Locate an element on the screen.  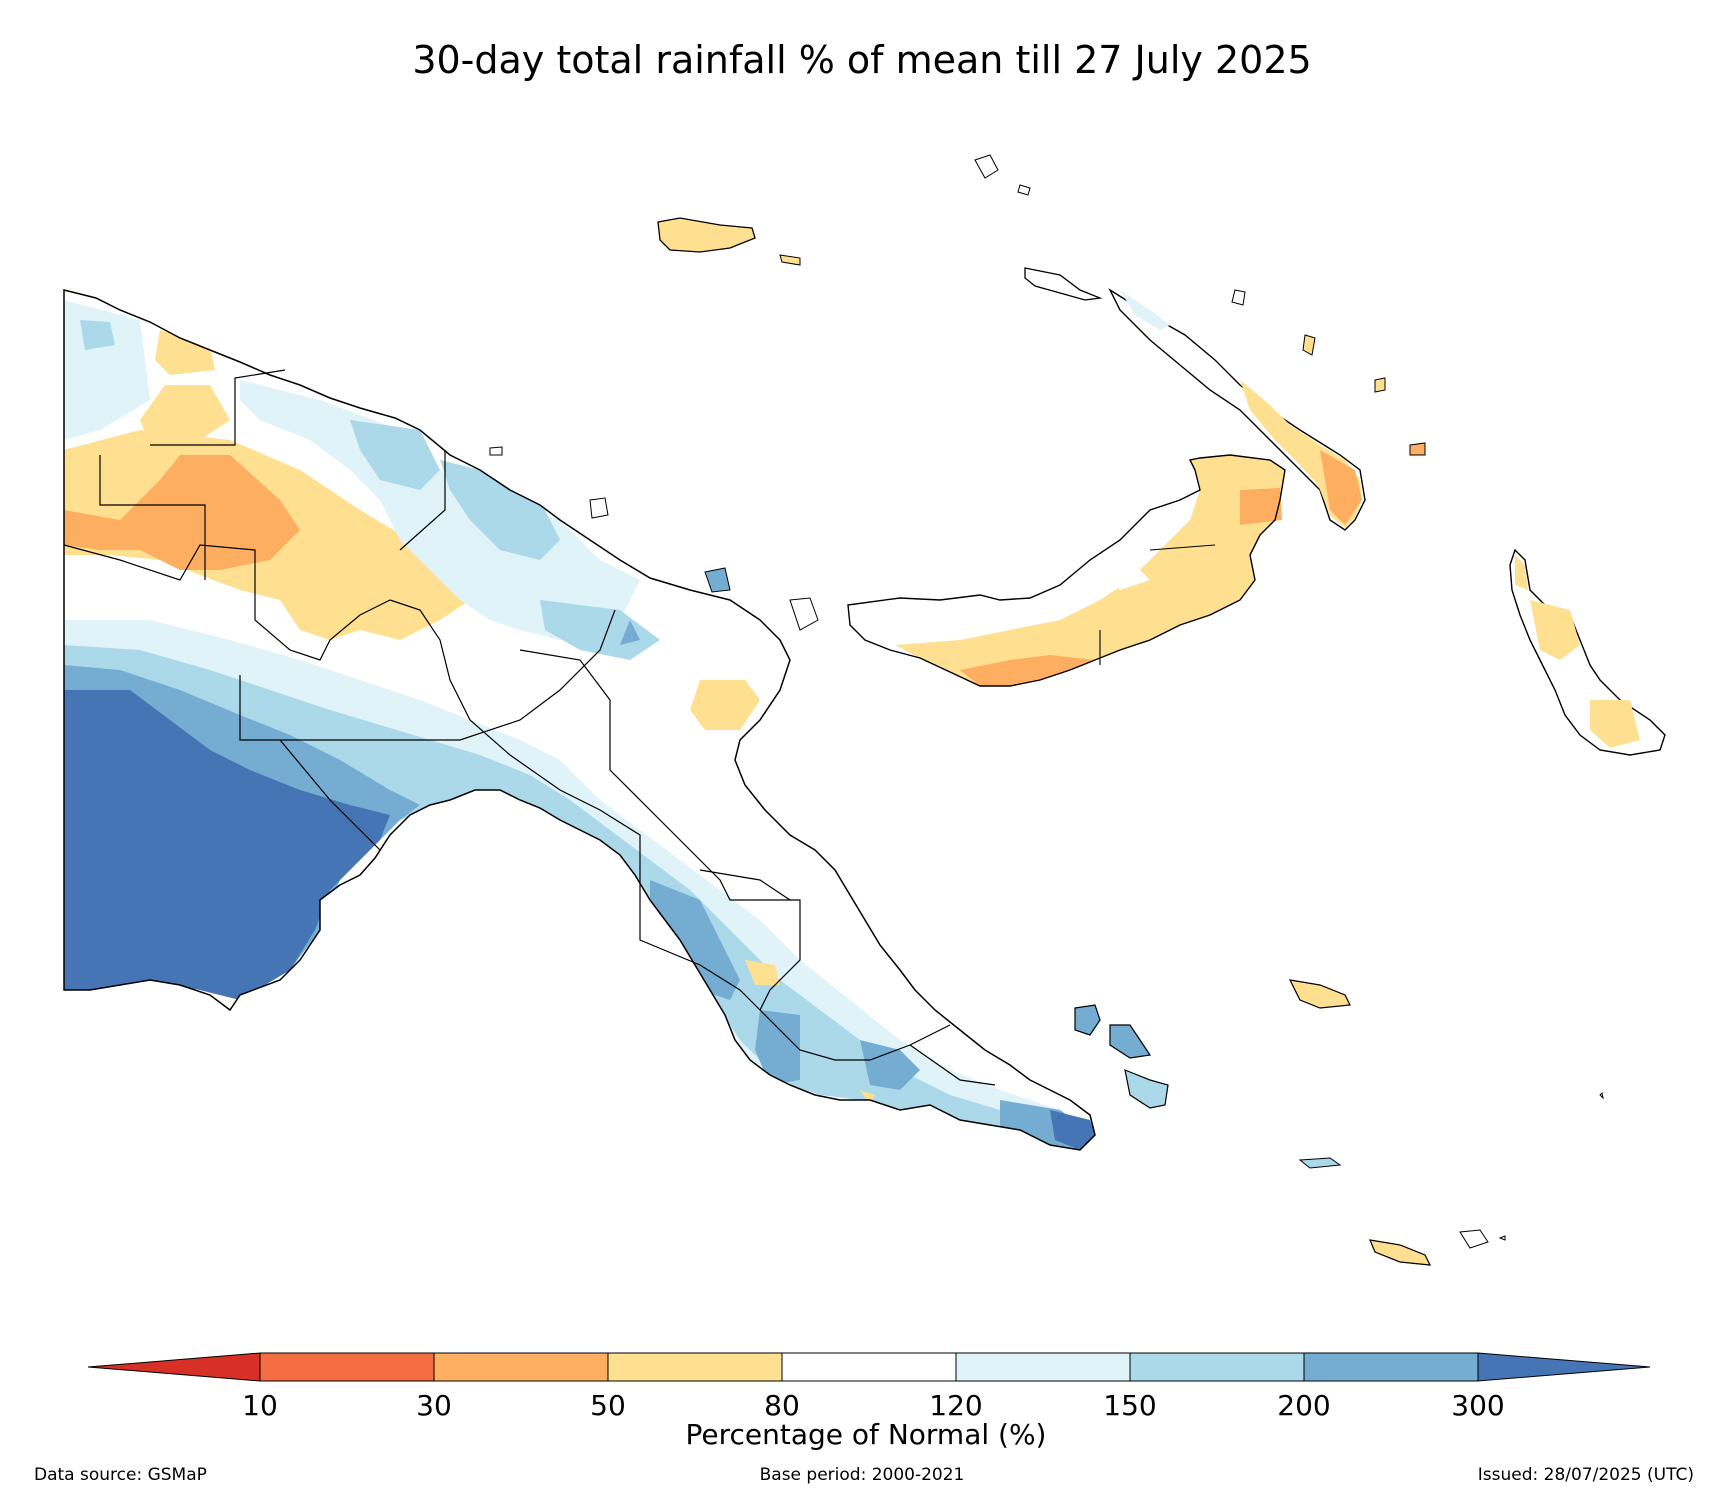
colorbar-tick-label: 200 is located at coordinates (1303, 1405).